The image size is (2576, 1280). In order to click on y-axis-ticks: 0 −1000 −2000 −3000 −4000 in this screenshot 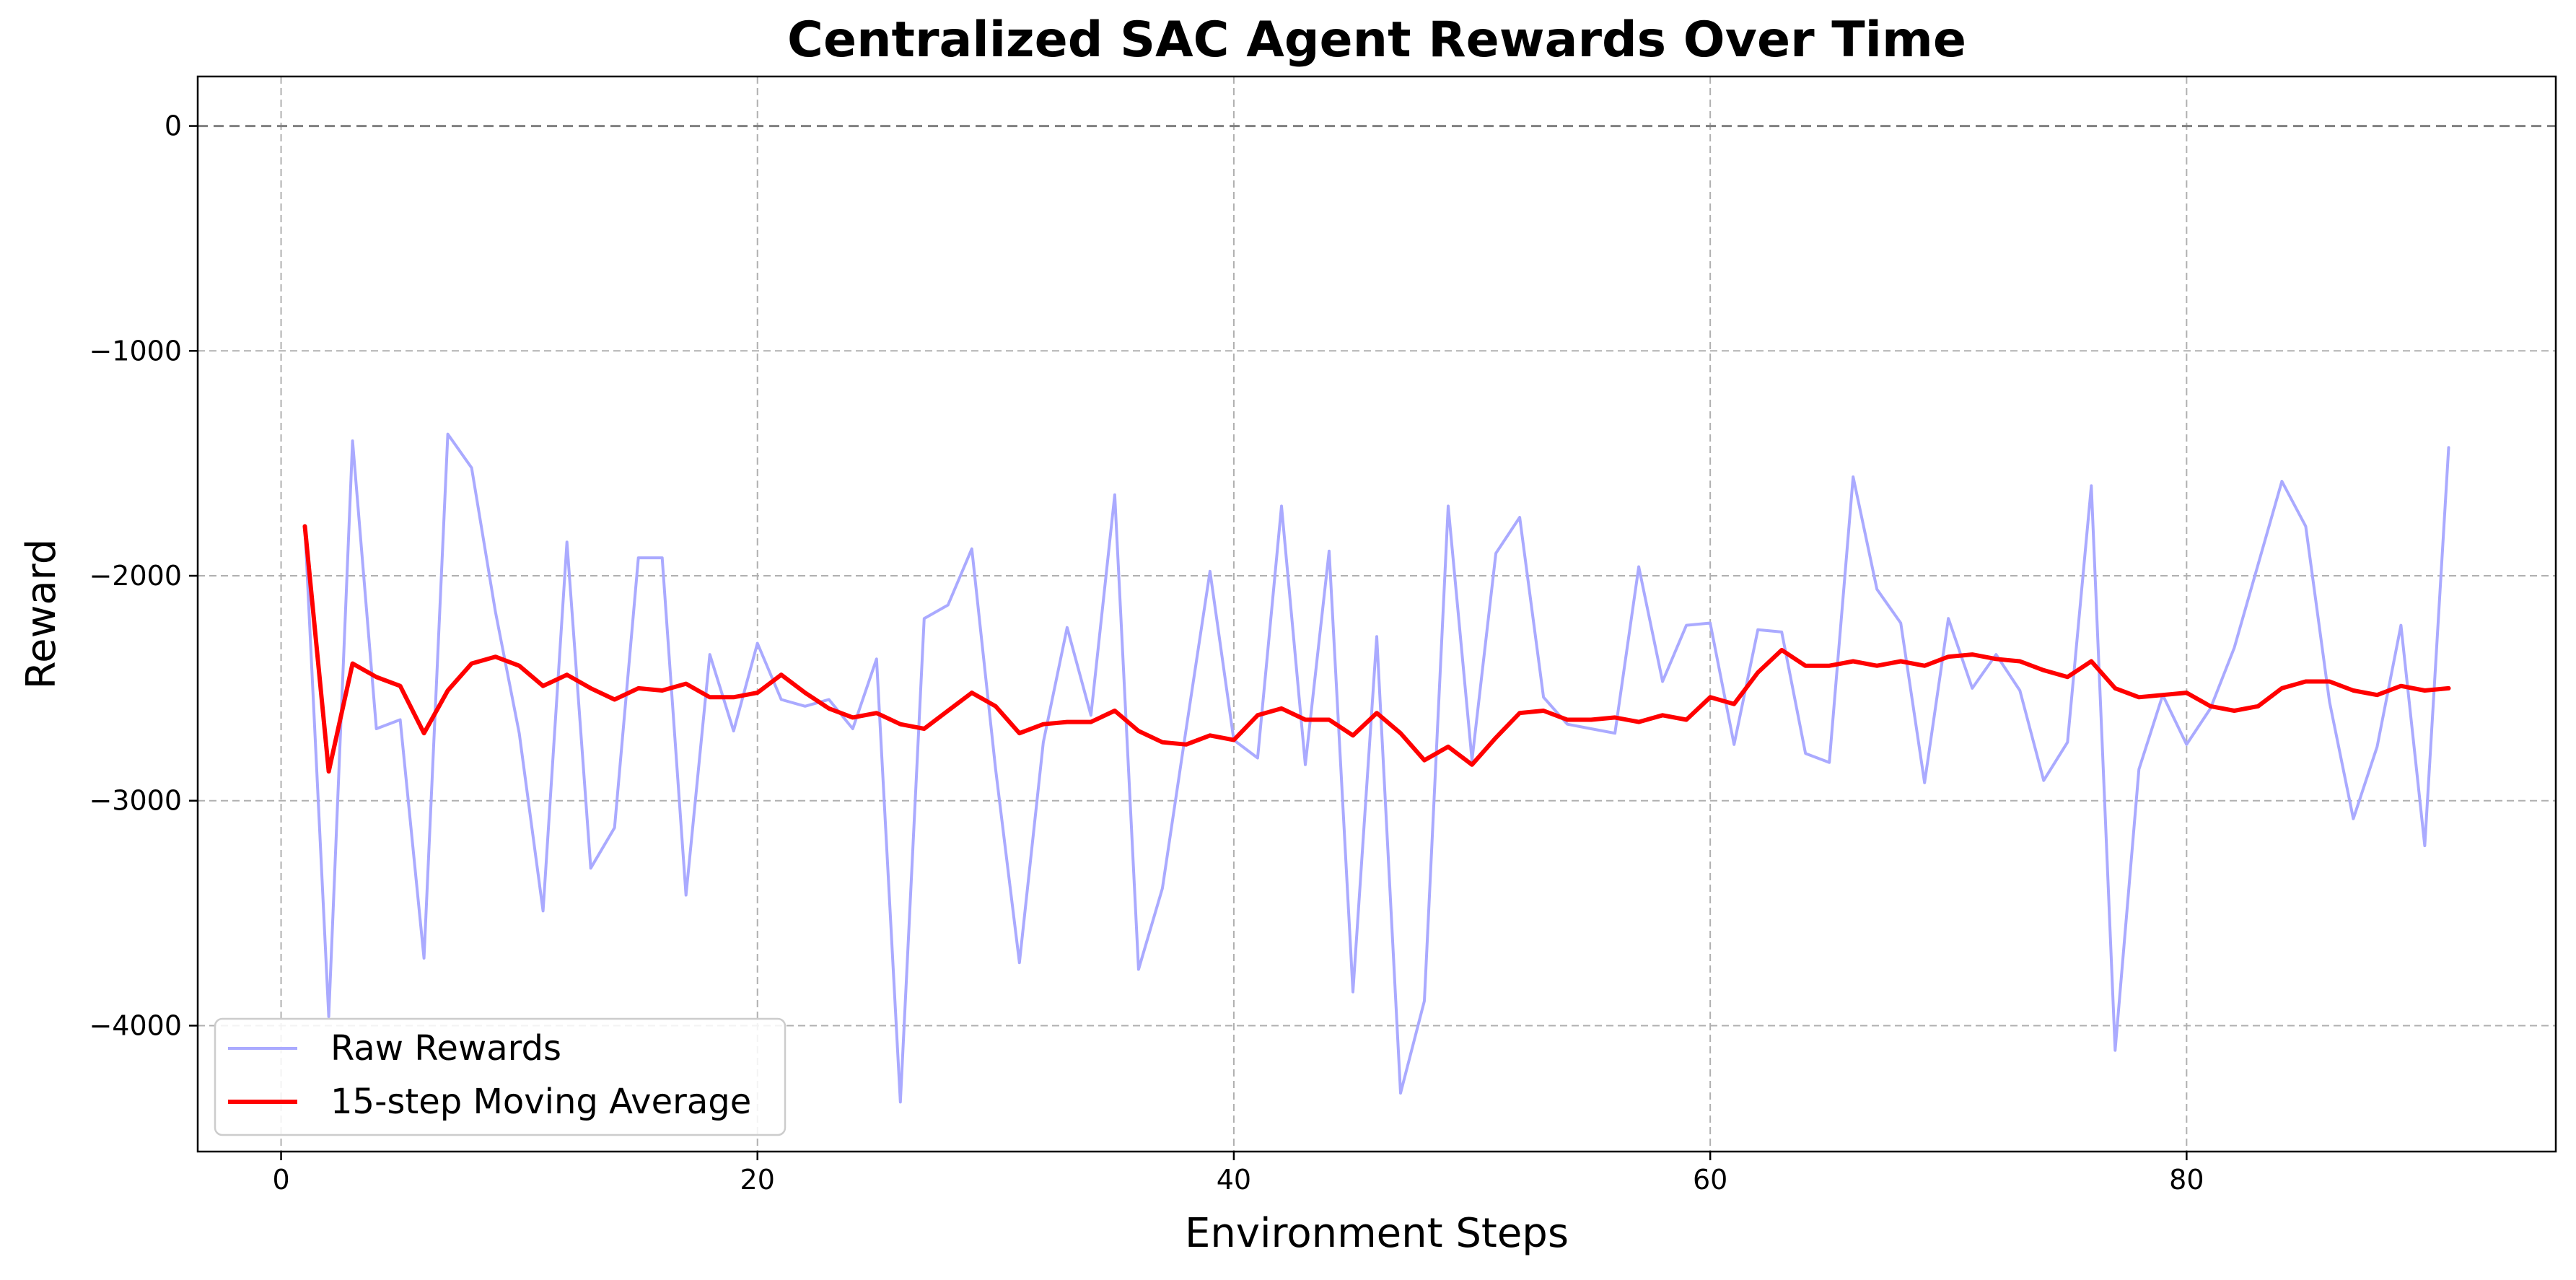, I will do `click(143, 575)`.